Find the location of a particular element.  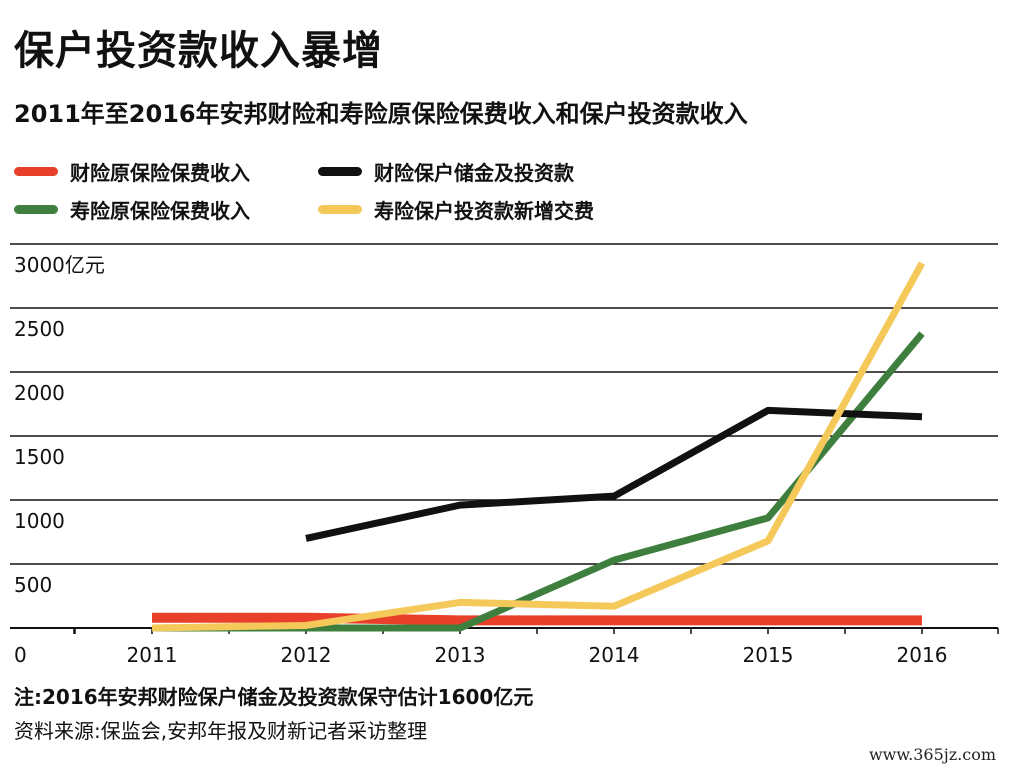

chart-subtitle: 2011年至2016年安邦财险和寿险原保险保费收入和保户投资款收入 is located at coordinates (381, 114).